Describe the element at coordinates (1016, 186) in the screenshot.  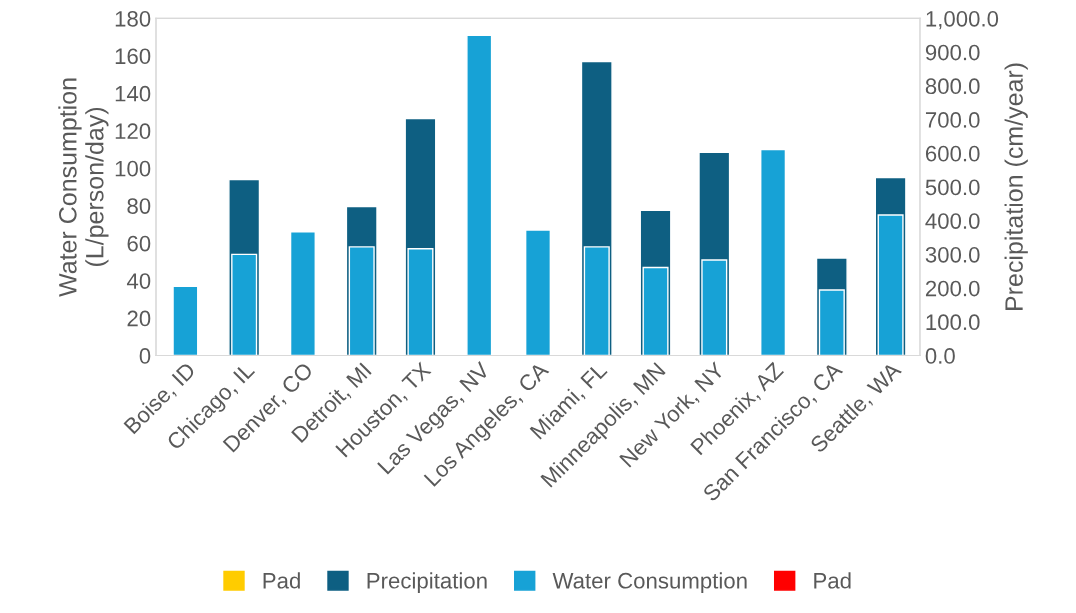
I see `y2-axis-title: Precipitation (cm/year)` at that location.